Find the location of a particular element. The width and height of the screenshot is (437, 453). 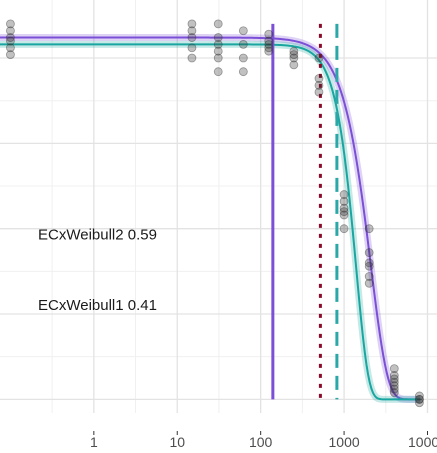

x-tick-label: 1 is located at coordinates (94, 442).